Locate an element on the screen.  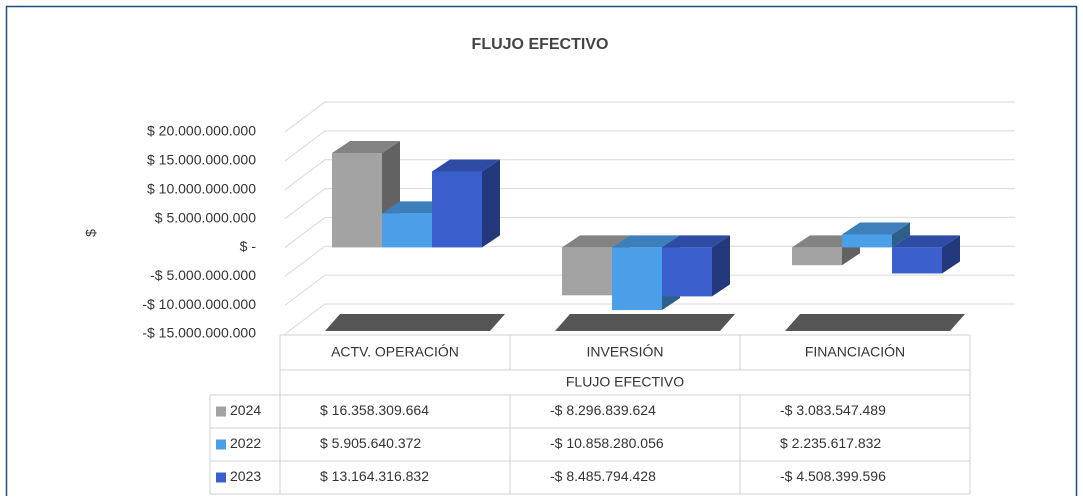
legend-label: 2023 is located at coordinates (245, 476).